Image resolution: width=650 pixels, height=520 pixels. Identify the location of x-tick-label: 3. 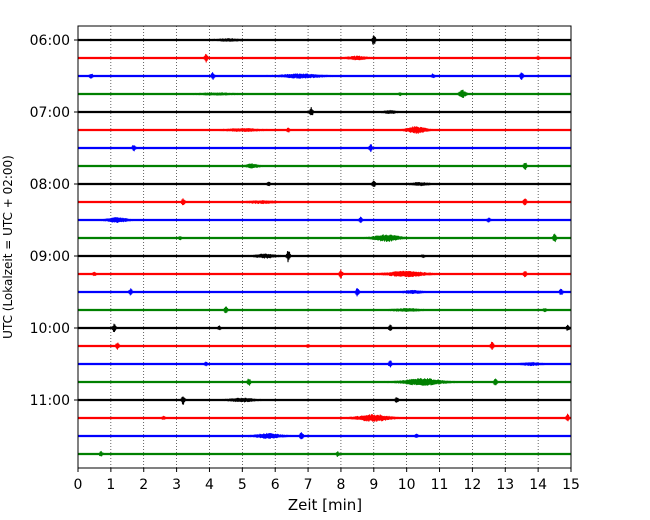
(176, 485).